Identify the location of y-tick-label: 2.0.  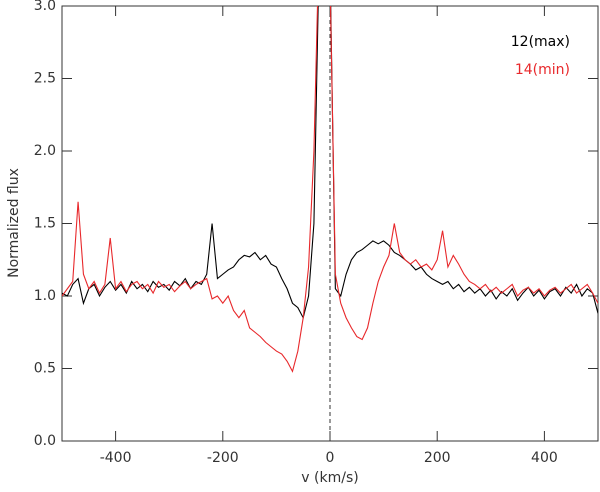
(45, 151).